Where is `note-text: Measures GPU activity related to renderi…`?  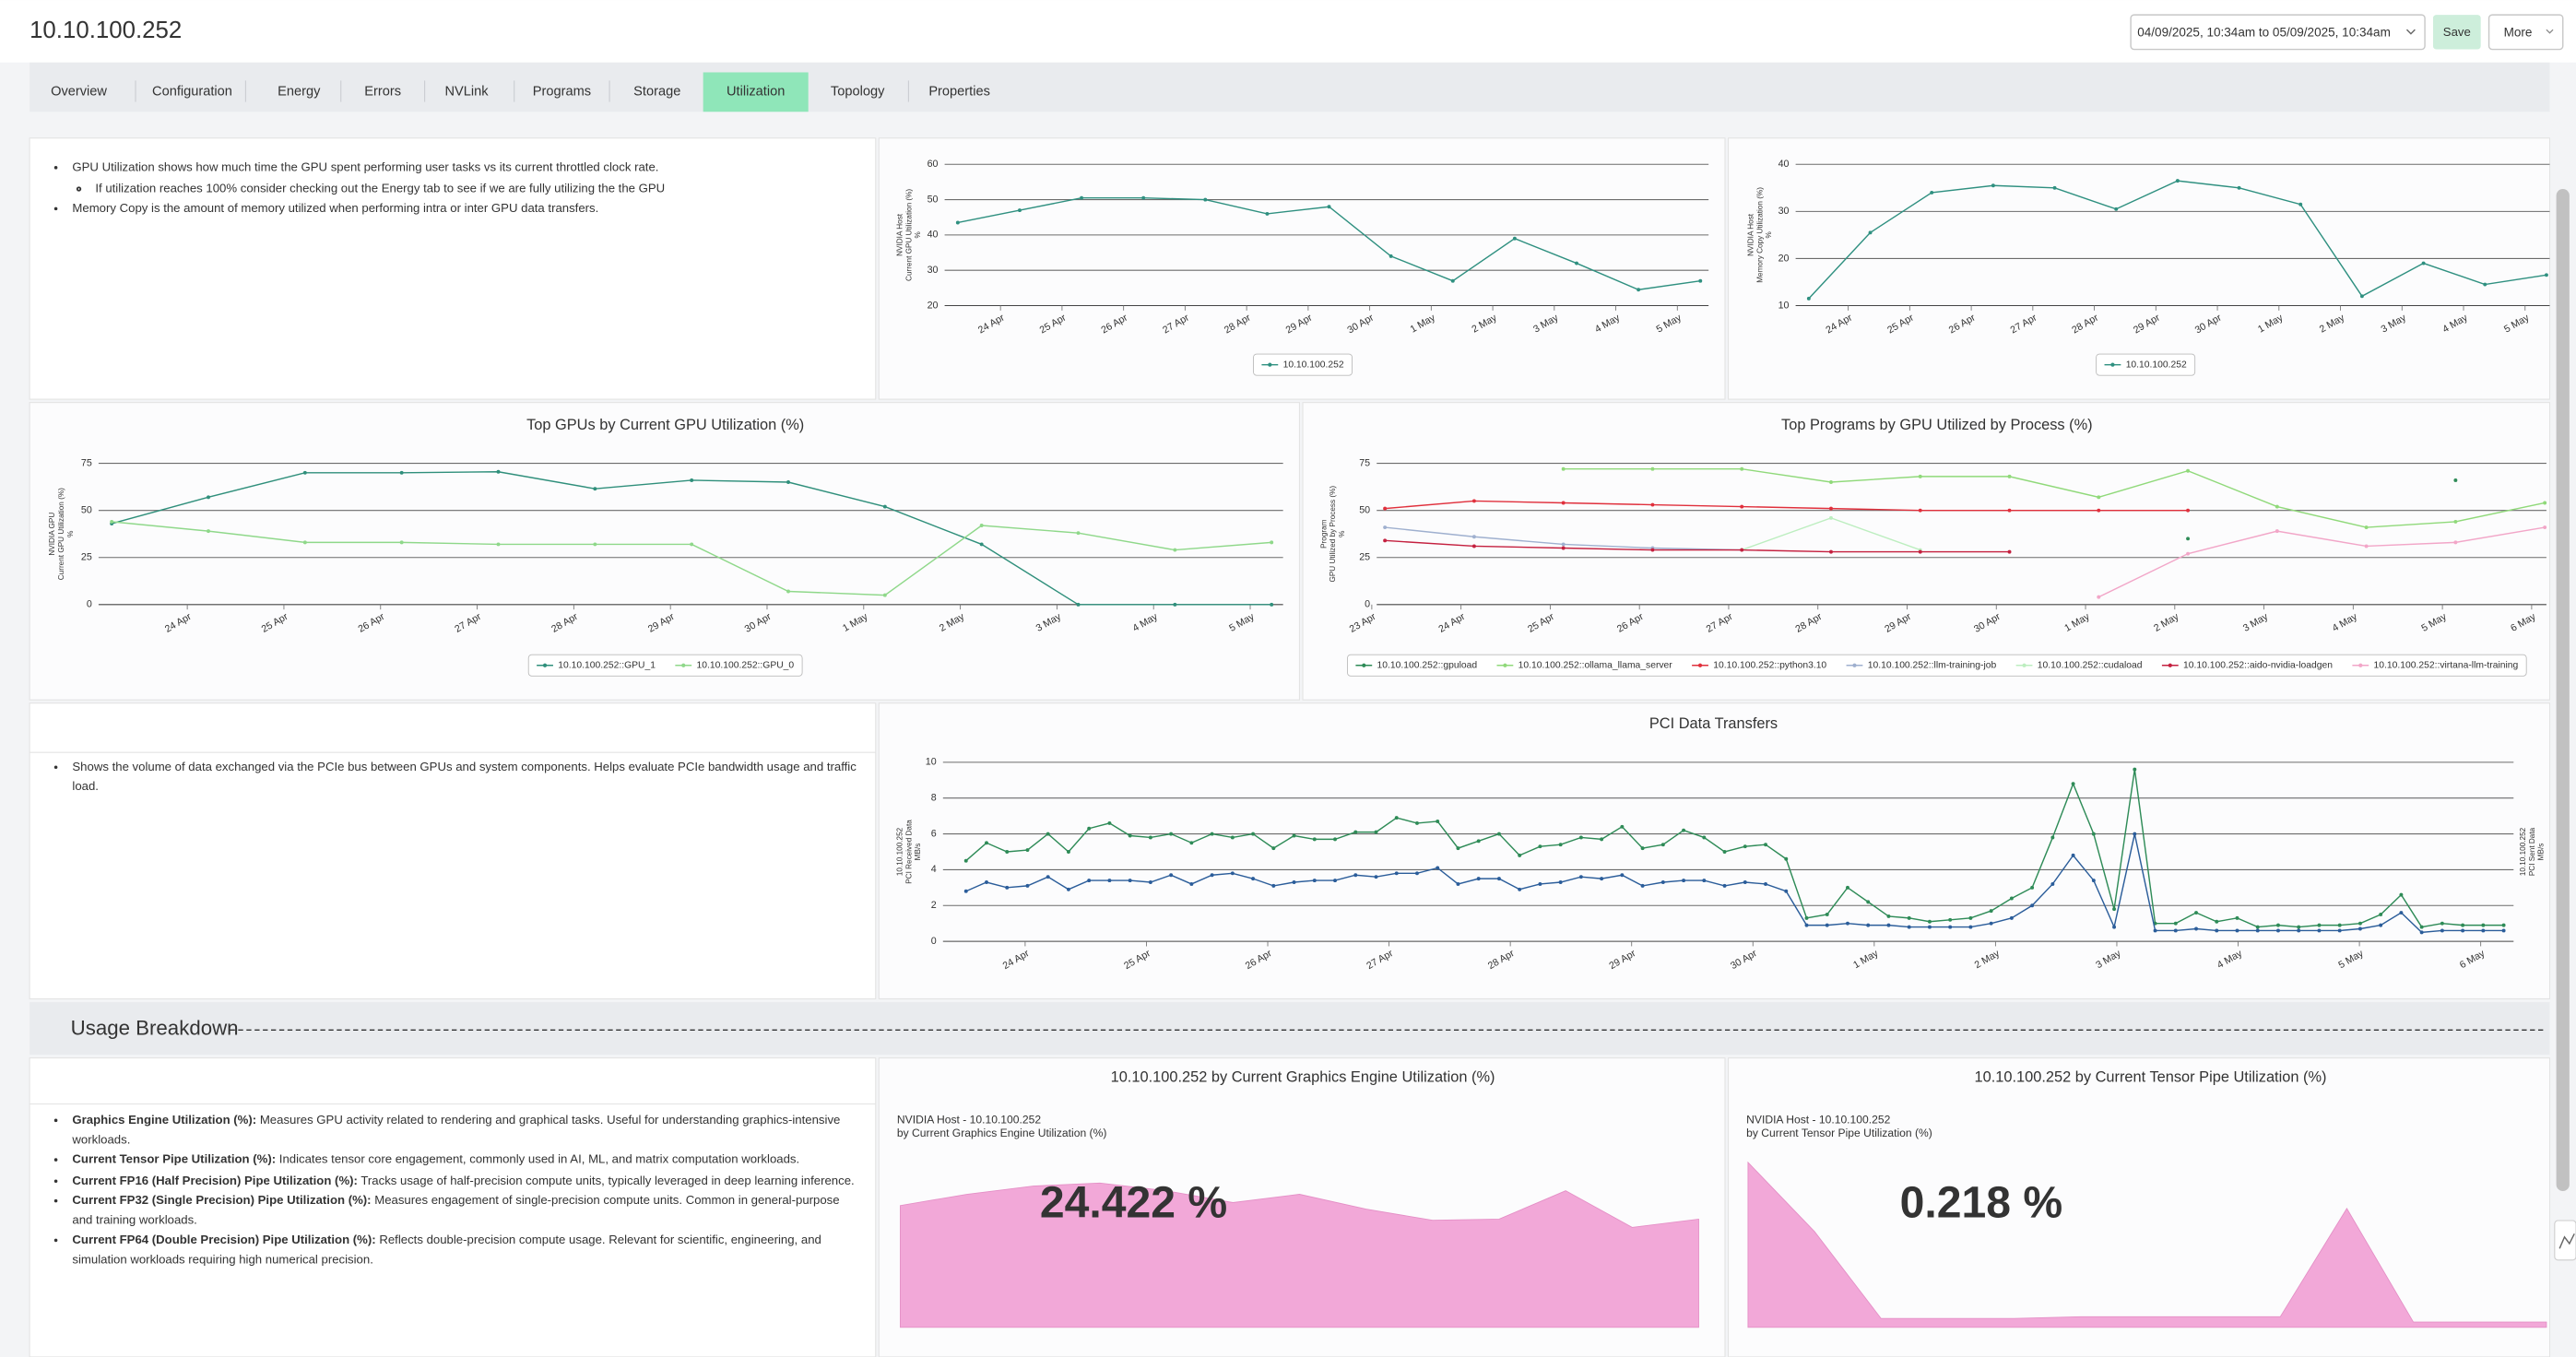 note-text: Measures GPU activity related to renderi… is located at coordinates (456, 1129).